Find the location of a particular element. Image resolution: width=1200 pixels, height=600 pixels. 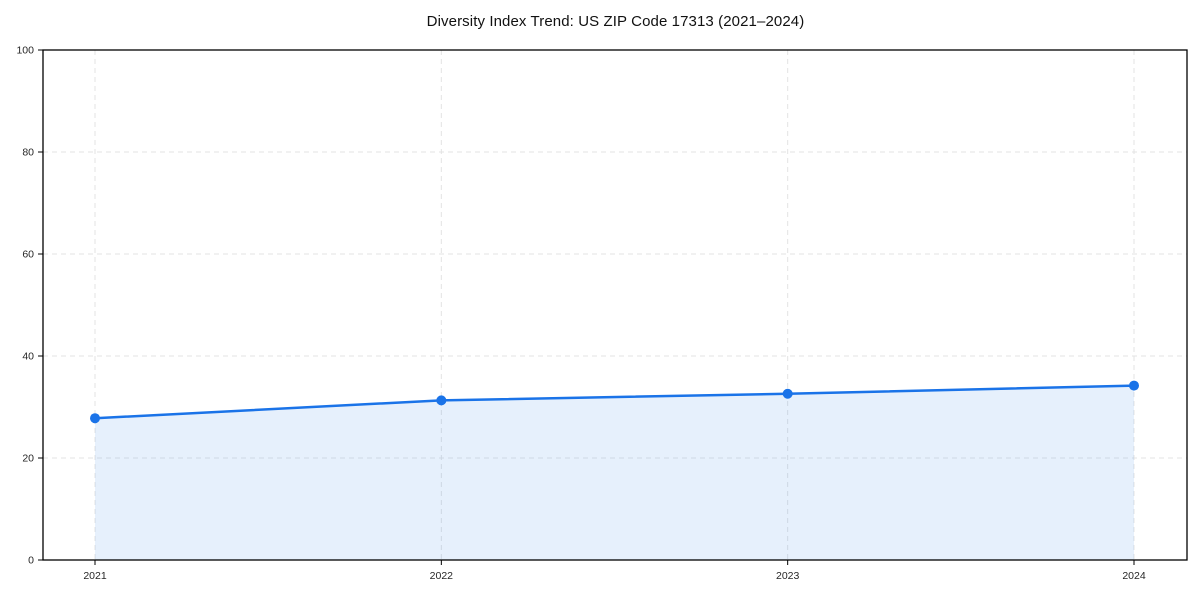

y-tick-label: 60 is located at coordinates (28, 255).